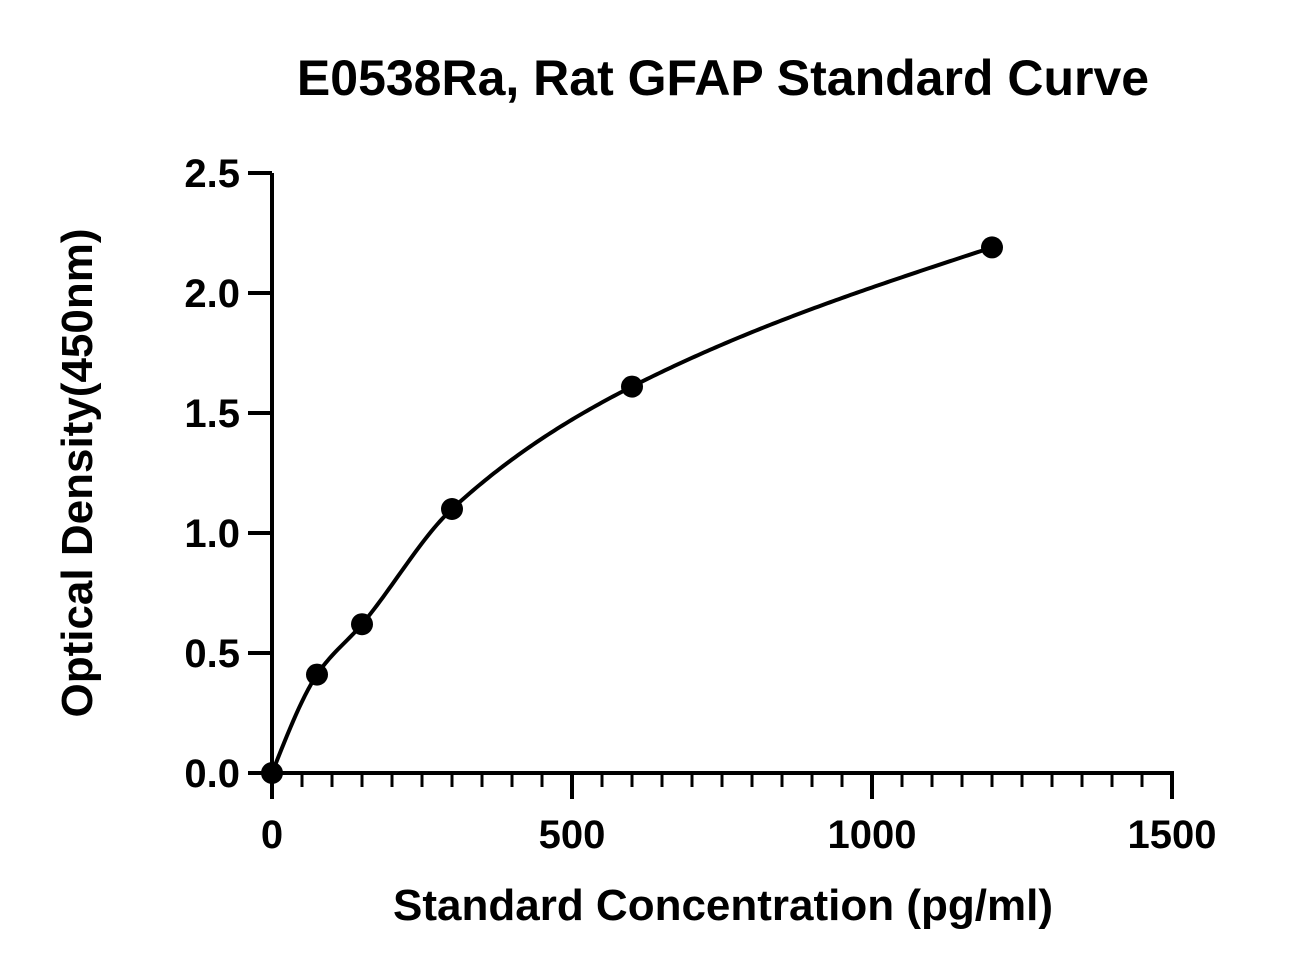 Image resolution: width=1311 pixels, height=980 pixels. Describe the element at coordinates (872, 835) in the screenshot. I see `x-tick-label: 1000` at that location.